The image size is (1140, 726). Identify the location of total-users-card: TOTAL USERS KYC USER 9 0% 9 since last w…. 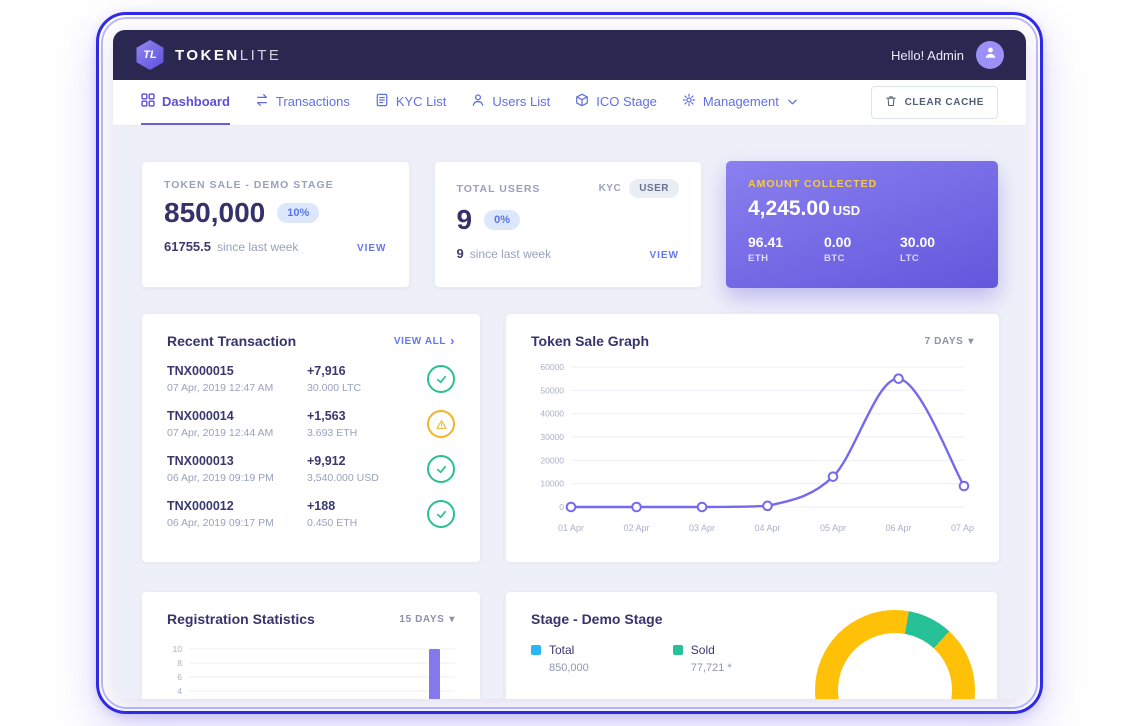
(567, 224).